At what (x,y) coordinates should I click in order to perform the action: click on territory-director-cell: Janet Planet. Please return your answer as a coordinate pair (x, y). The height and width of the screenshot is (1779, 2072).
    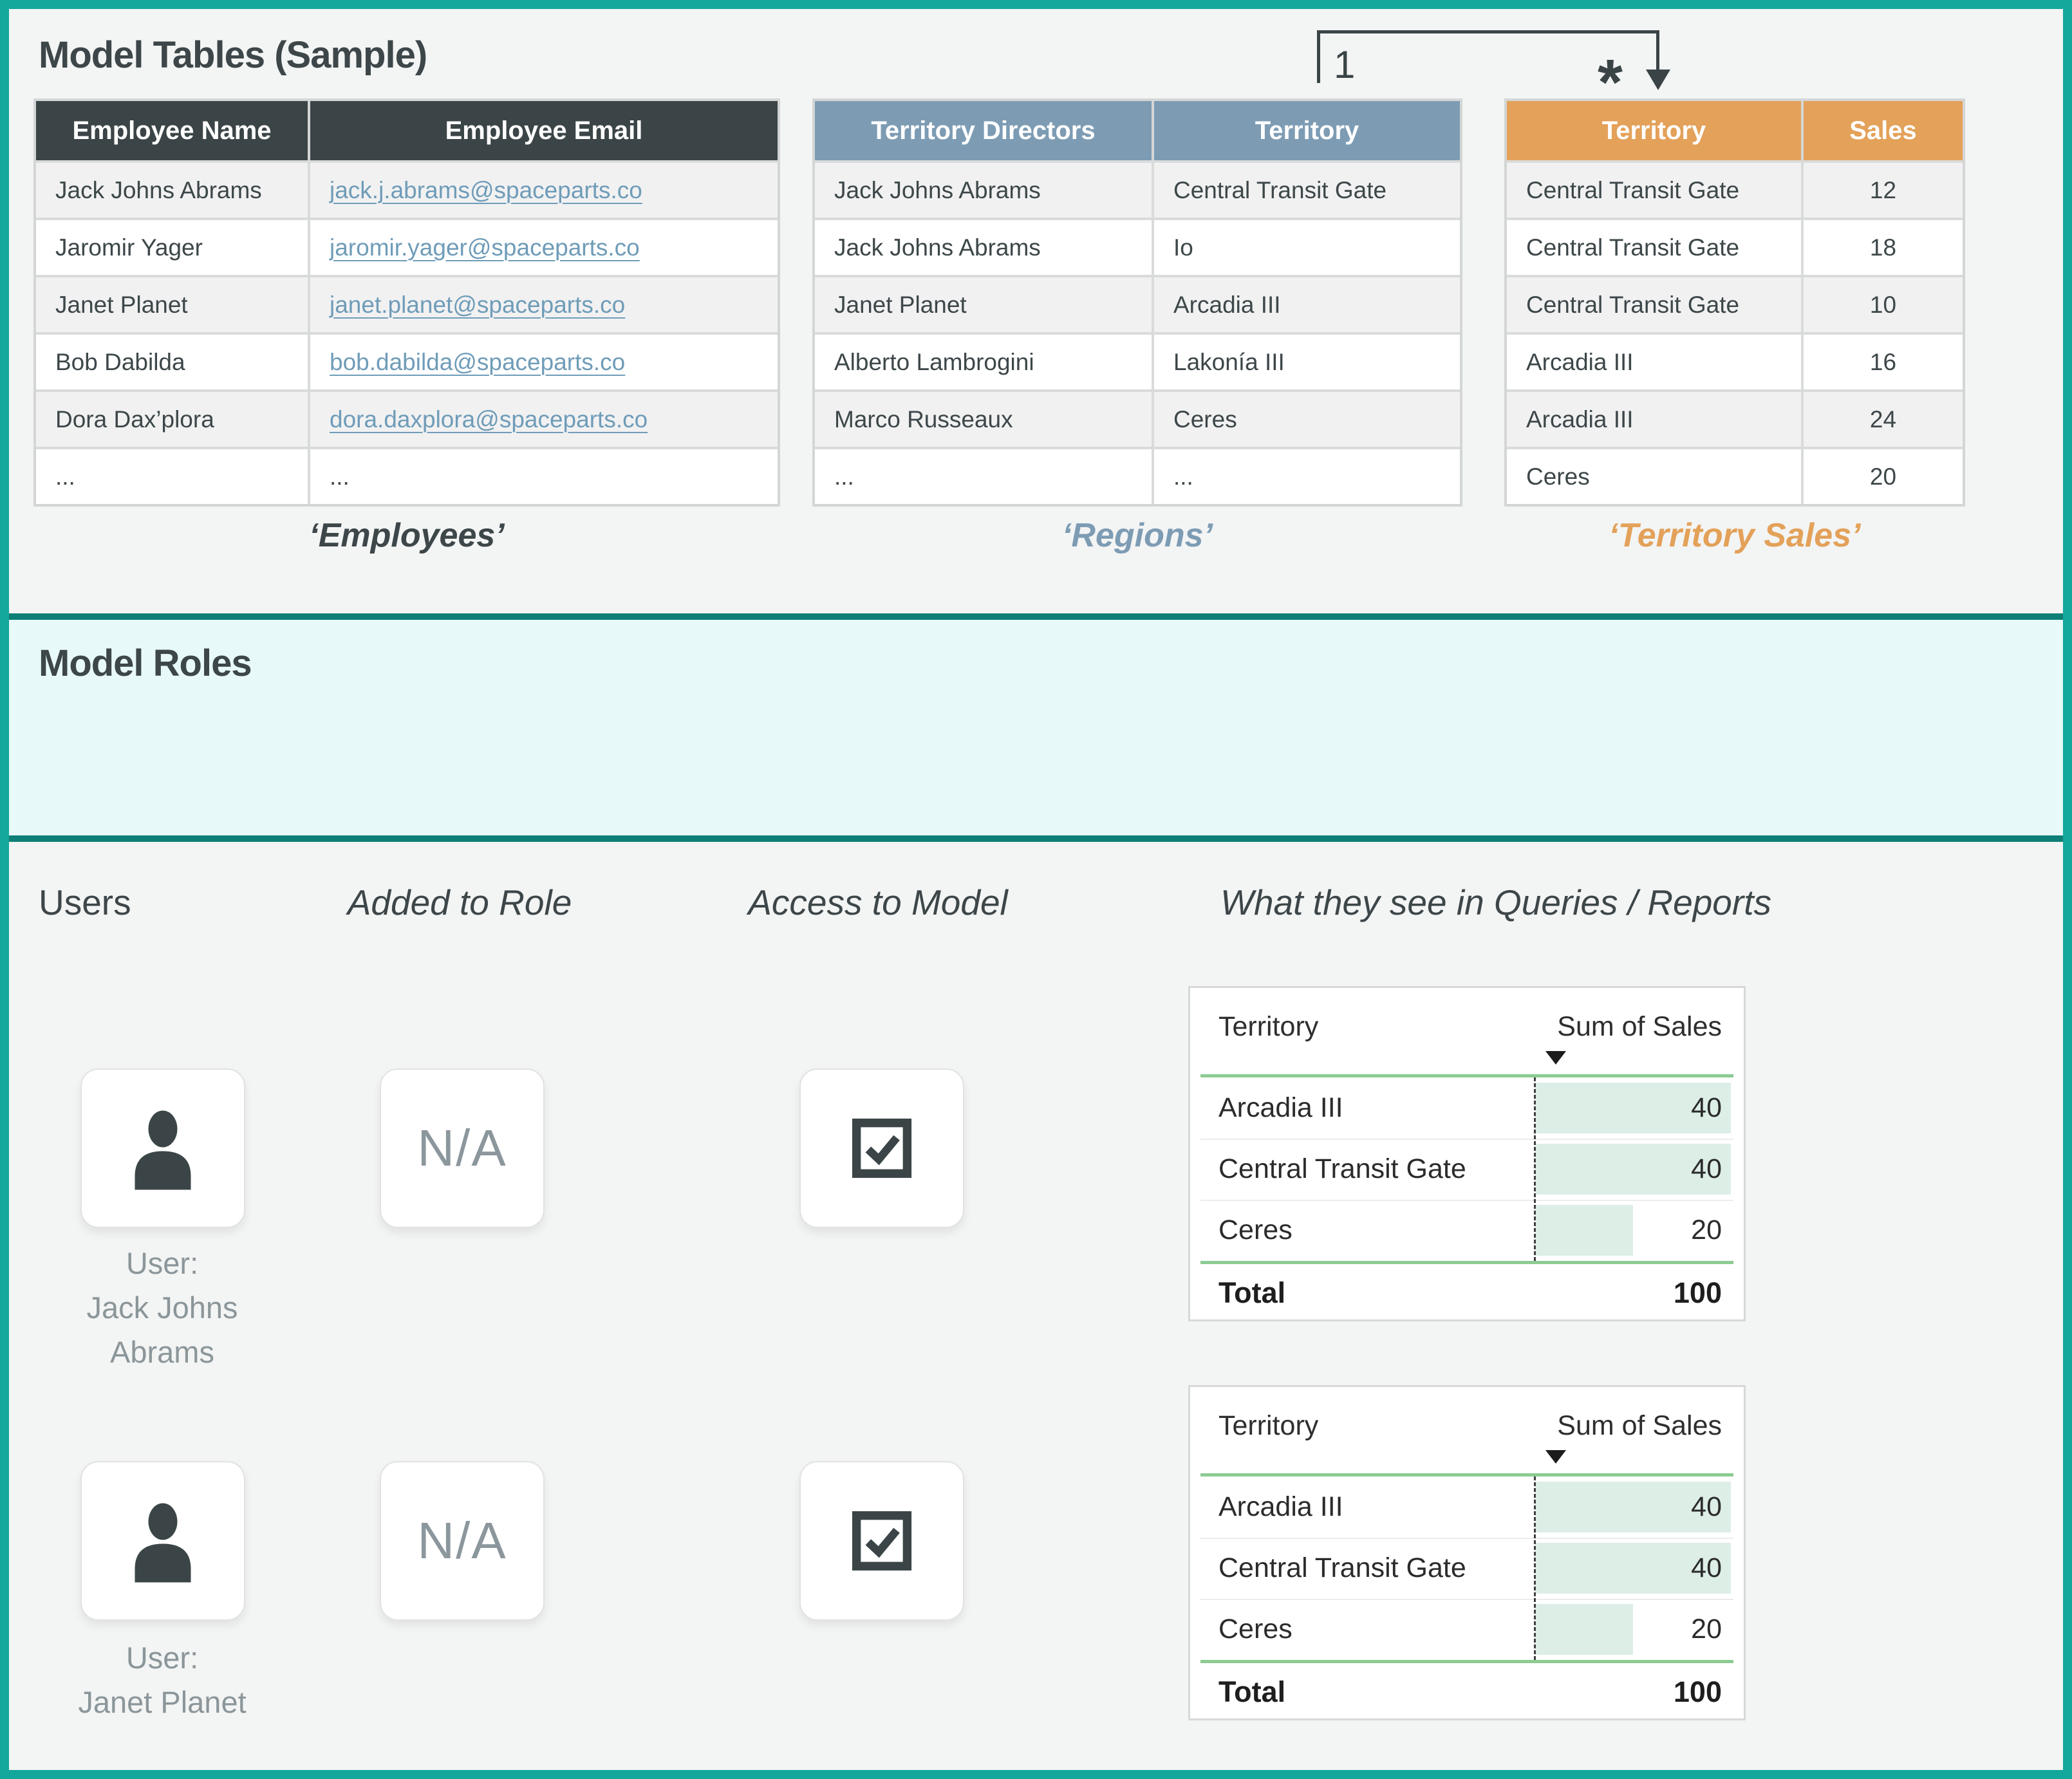
    Looking at the image, I should click on (985, 304).